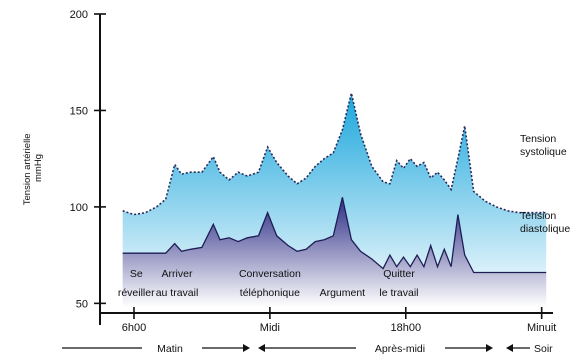 The width and height of the screenshot is (570, 361). Describe the element at coordinates (545, 229) in the screenshot. I see `series-label-line: diastolique` at that location.